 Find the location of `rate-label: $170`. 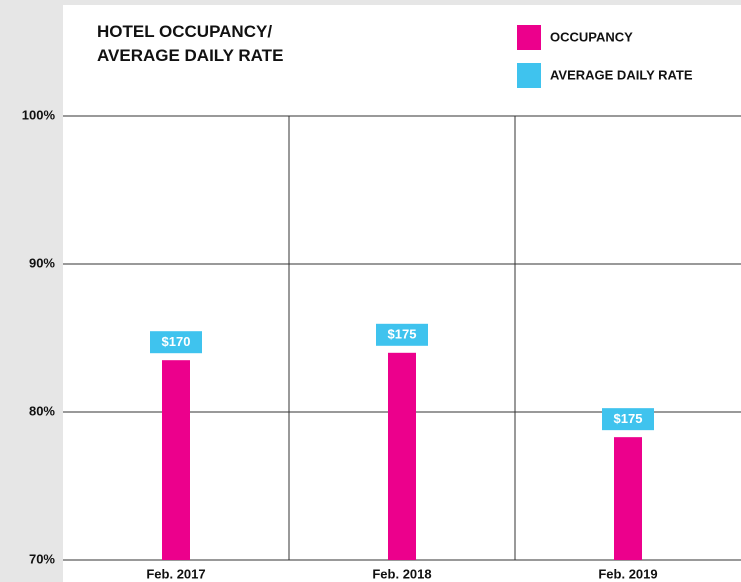

rate-label: $170 is located at coordinates (176, 341).